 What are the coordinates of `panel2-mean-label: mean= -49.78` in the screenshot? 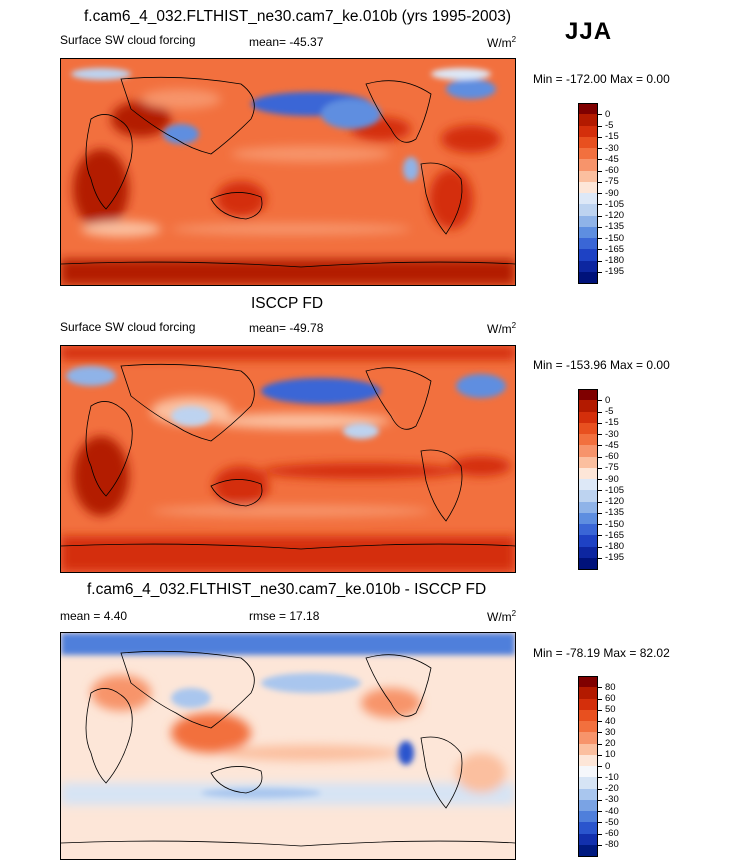 It's located at (286, 328).